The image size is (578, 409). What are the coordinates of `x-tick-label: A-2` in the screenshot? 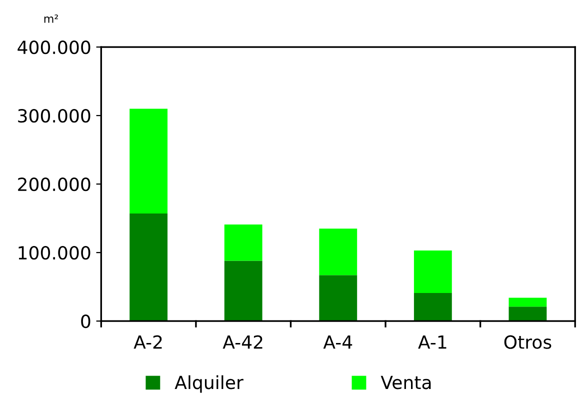 It's located at (148, 342).